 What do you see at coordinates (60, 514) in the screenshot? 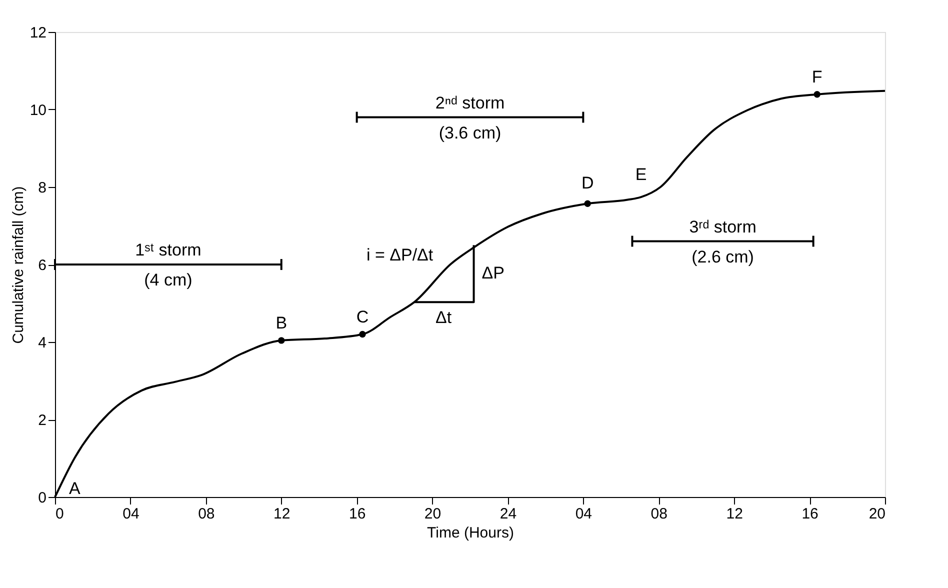
I see `x-tick-label: 0` at bounding box center [60, 514].